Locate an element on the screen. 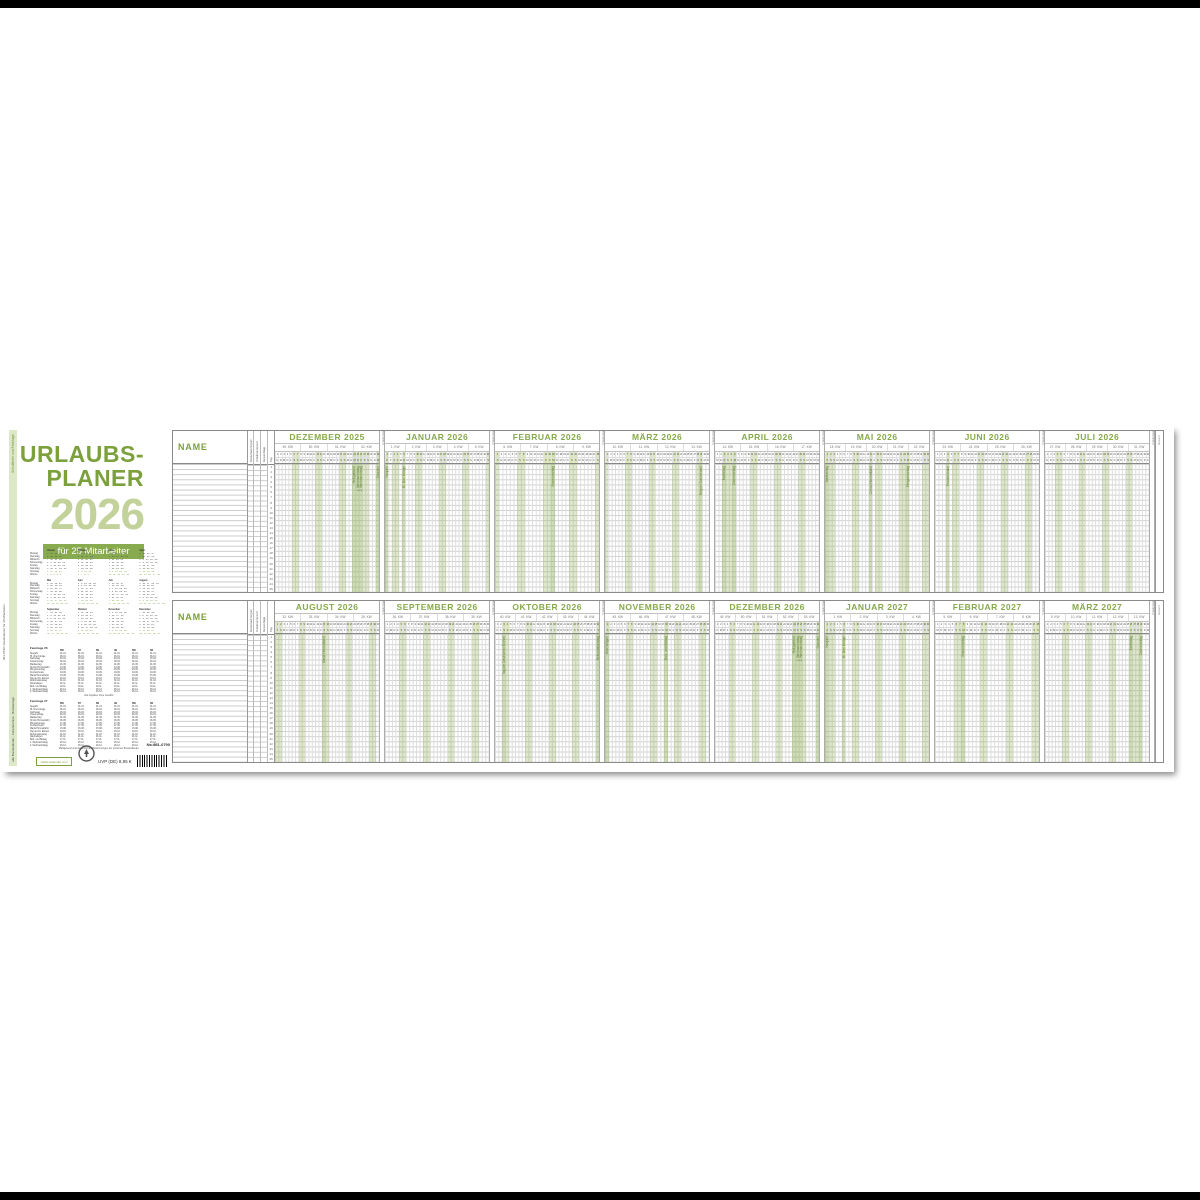 The height and width of the screenshot is (1200, 1200). day-number: 25 is located at coordinates (1026, 624).